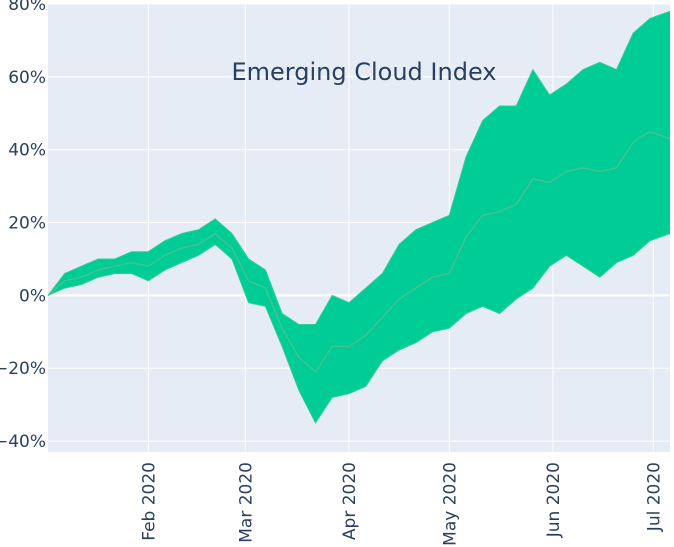 Image resolution: width=674 pixels, height=547 pixels. What do you see at coordinates (246, 502) in the screenshot?
I see `x-tick-label: Mar 2020` at bounding box center [246, 502].